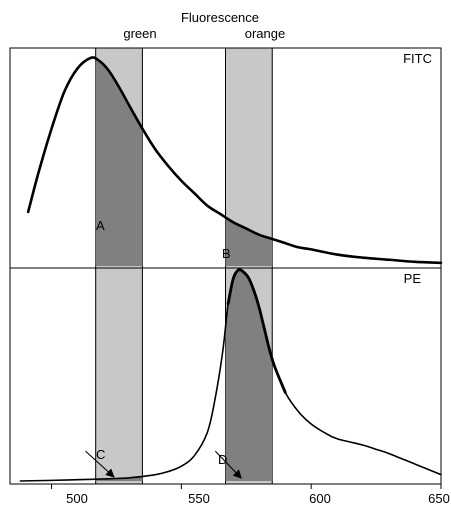 The height and width of the screenshot is (512, 451). Describe the element at coordinates (199, 498) in the screenshot. I see `x-tick-label-550: 550` at that location.